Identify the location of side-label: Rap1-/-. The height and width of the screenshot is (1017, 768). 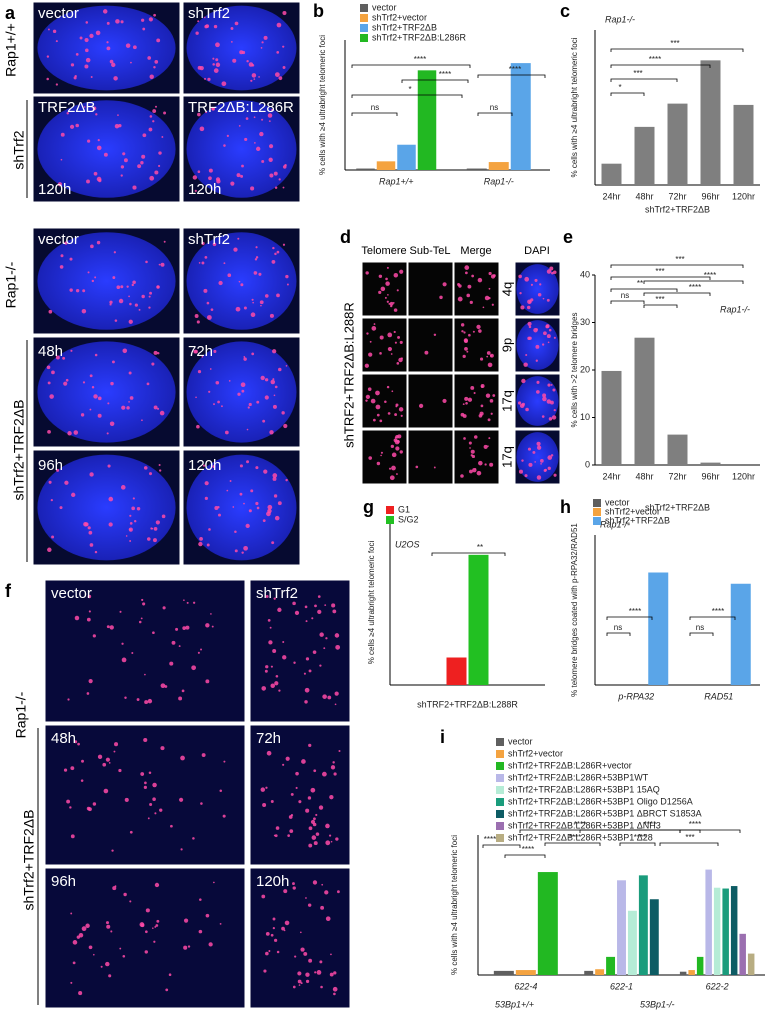
(11, 284).